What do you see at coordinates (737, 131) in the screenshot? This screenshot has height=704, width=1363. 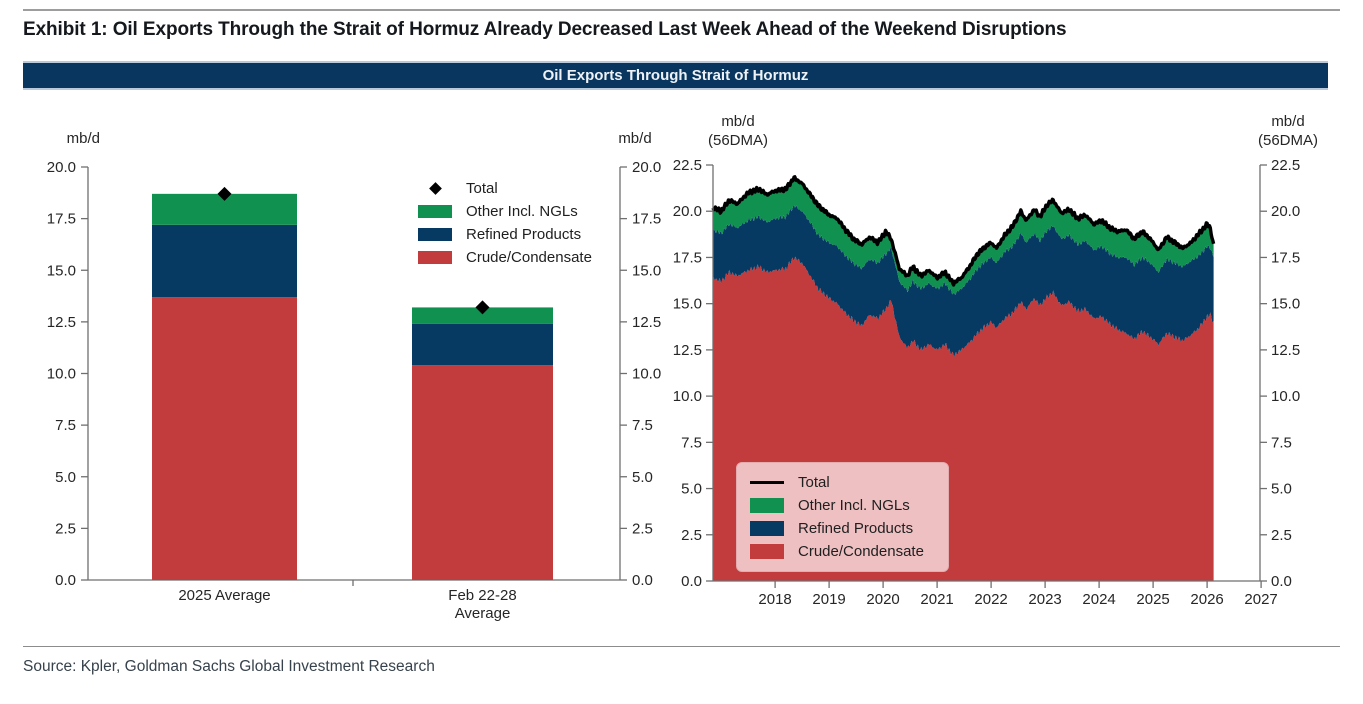 I see `area-chart-left-axis-unit: mb/d (56DMA)` at bounding box center [737, 131].